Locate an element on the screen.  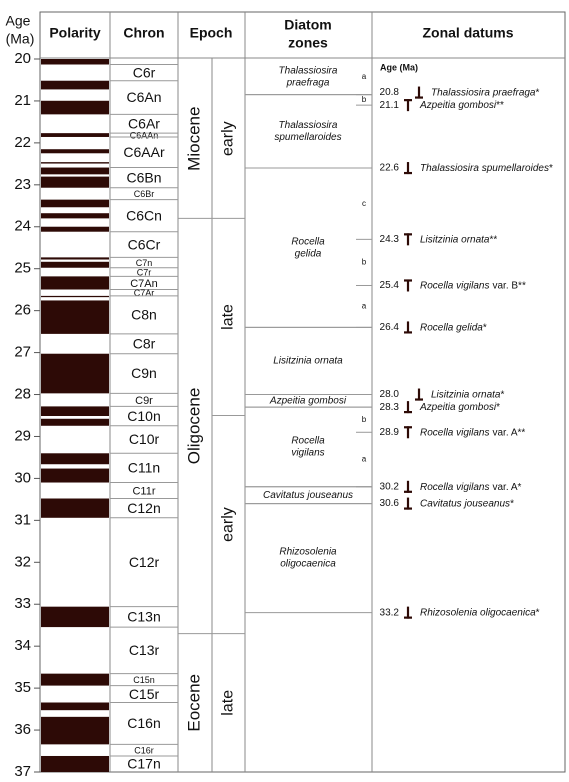
zone-label: vigilans is located at coordinates (307, 453).